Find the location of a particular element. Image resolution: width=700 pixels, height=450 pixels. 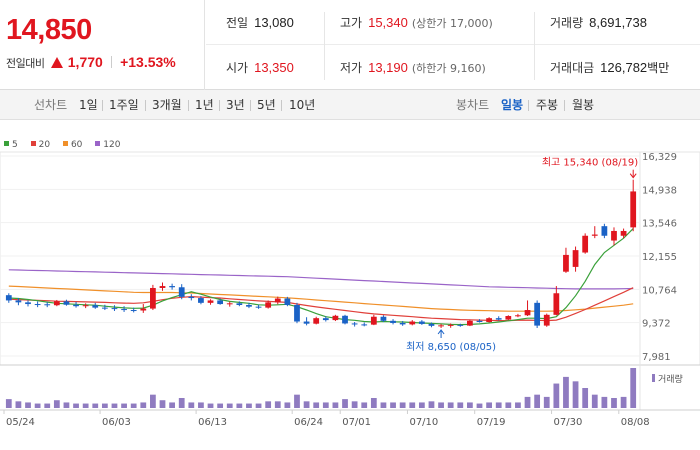

y-tick-label: 13,546 is located at coordinates (659, 224).